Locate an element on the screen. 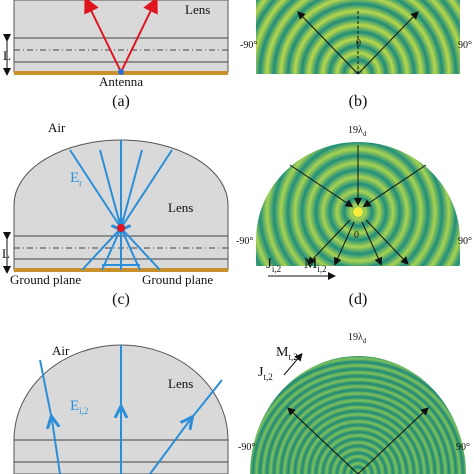  caption: (b) is located at coordinates (358, 101).